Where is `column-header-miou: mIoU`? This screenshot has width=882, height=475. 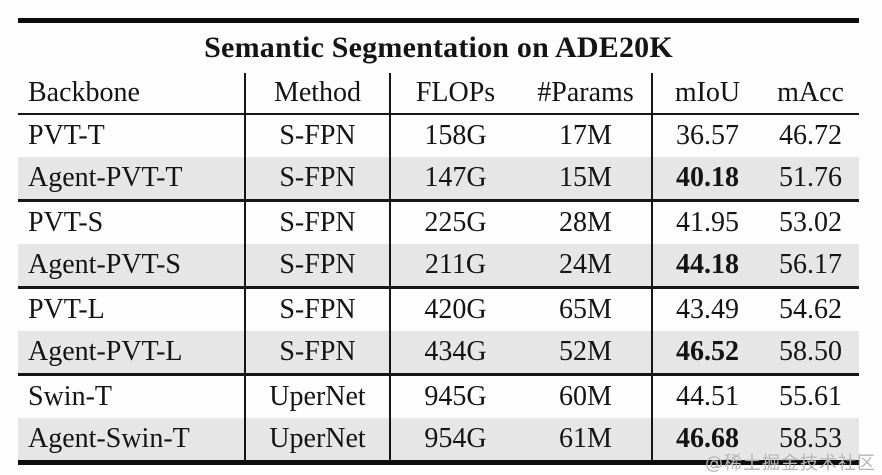
column-header-miou: mIoU is located at coordinates (706, 94).